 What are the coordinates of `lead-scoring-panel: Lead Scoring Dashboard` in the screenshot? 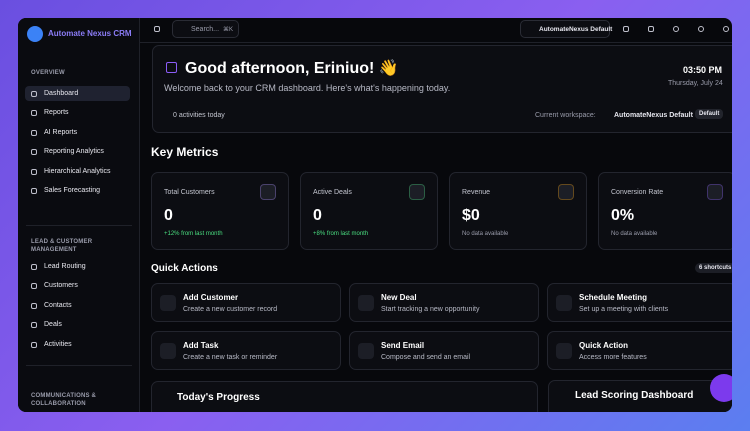 It's located at (640, 396).